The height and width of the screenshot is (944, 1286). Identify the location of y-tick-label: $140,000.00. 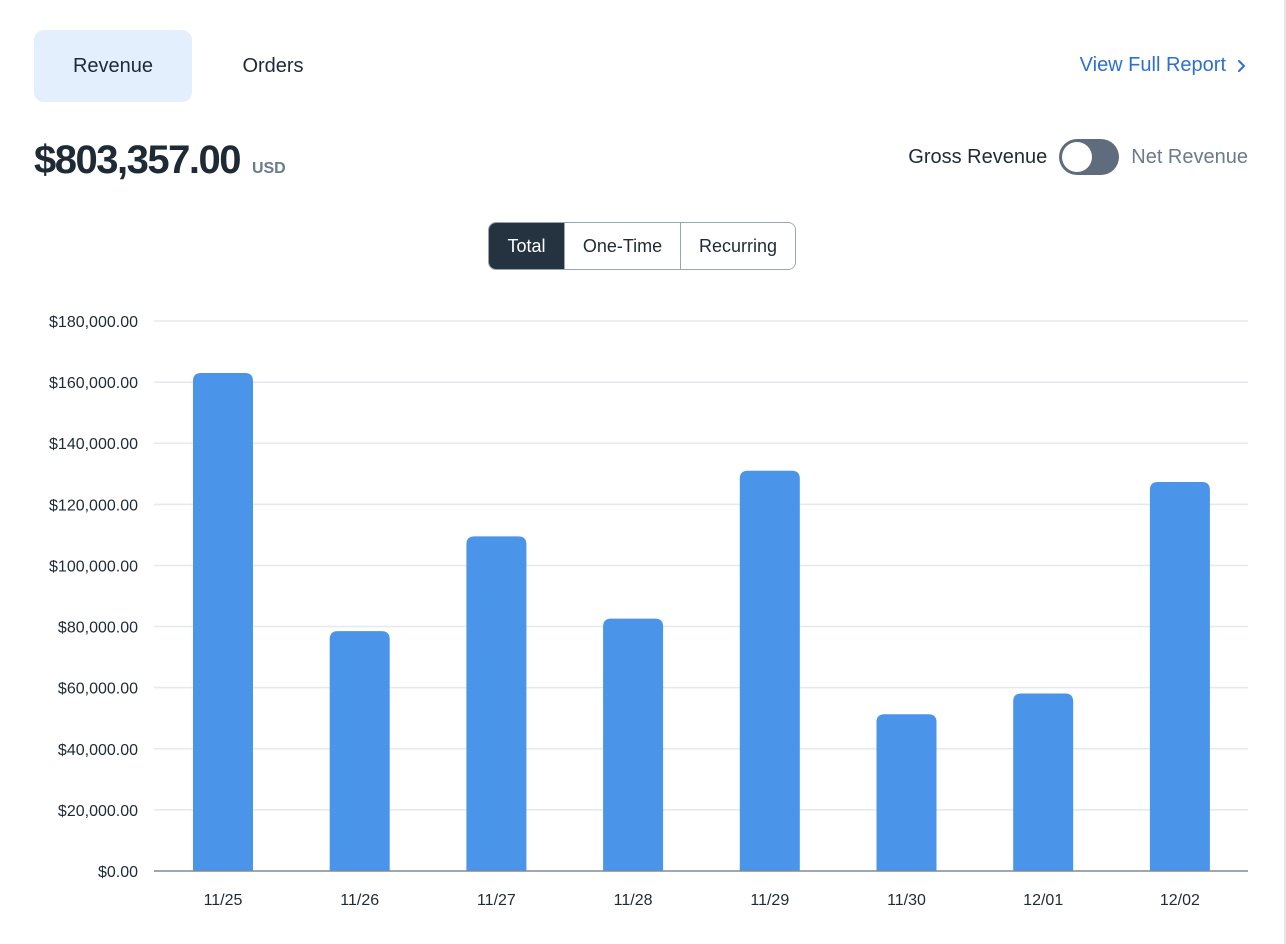
(93, 444).